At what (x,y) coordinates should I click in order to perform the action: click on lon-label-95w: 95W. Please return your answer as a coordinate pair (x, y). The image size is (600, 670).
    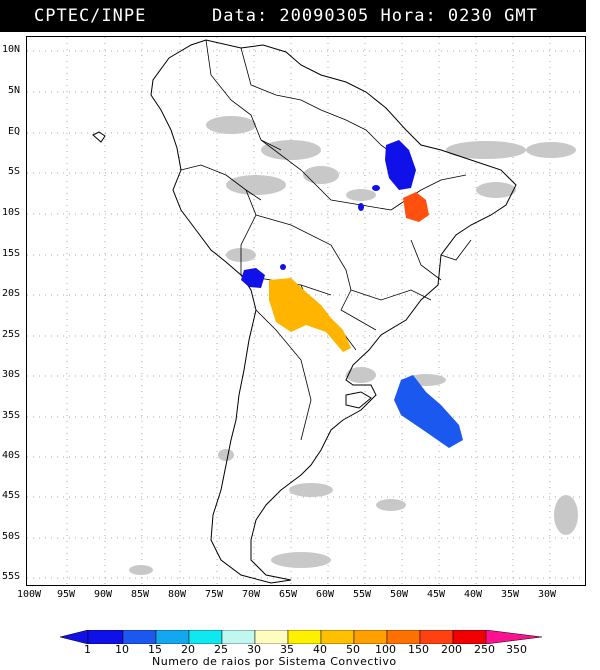
    Looking at the image, I should click on (66, 594).